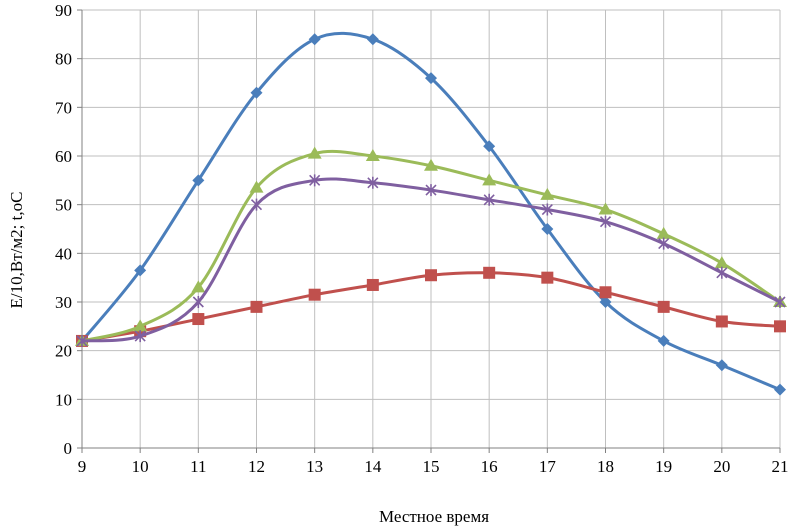  Describe the element at coordinates (489, 466) in the screenshot. I see `x-tick-label: 16` at that location.